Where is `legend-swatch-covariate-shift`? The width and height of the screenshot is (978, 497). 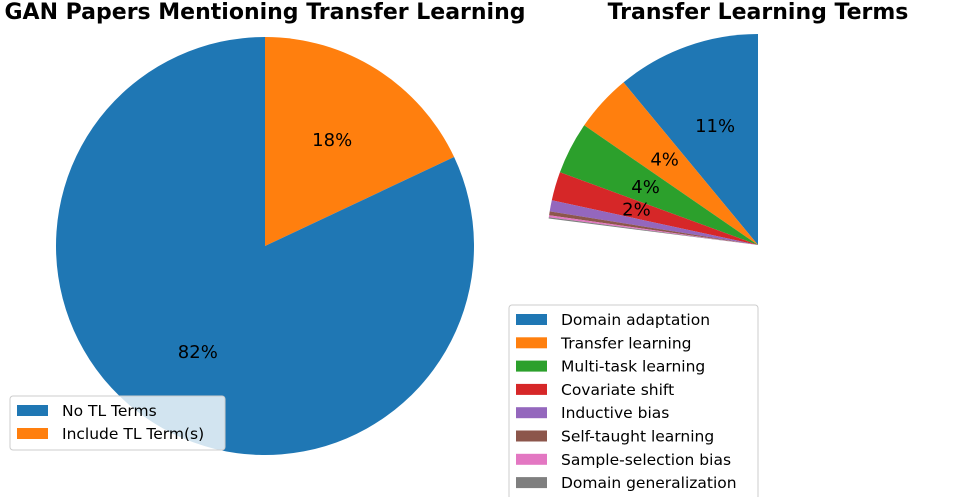
legend-swatch-covariate-shift is located at coordinates (531, 389).